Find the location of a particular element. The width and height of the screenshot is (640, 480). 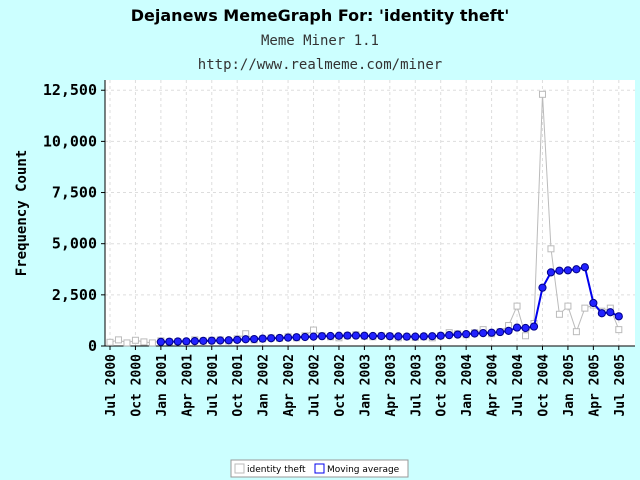

y-tick-label: 5,000 is located at coordinates (74, 244).